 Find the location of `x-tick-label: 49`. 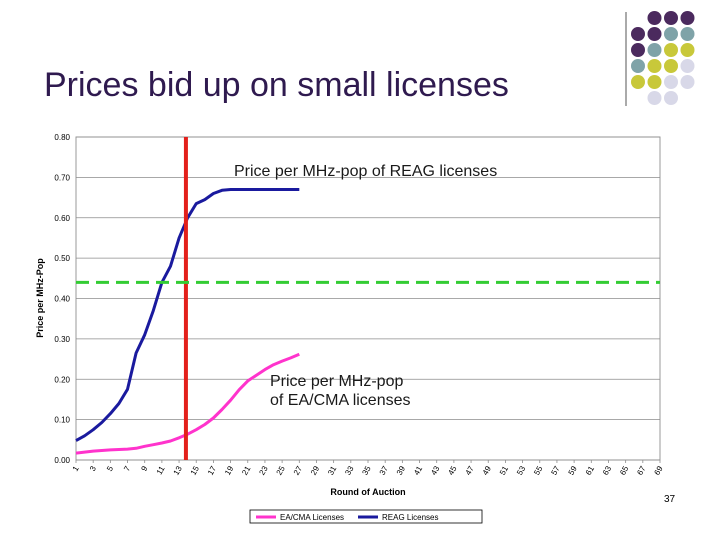

x-tick-label: 49 is located at coordinates (487, 470).